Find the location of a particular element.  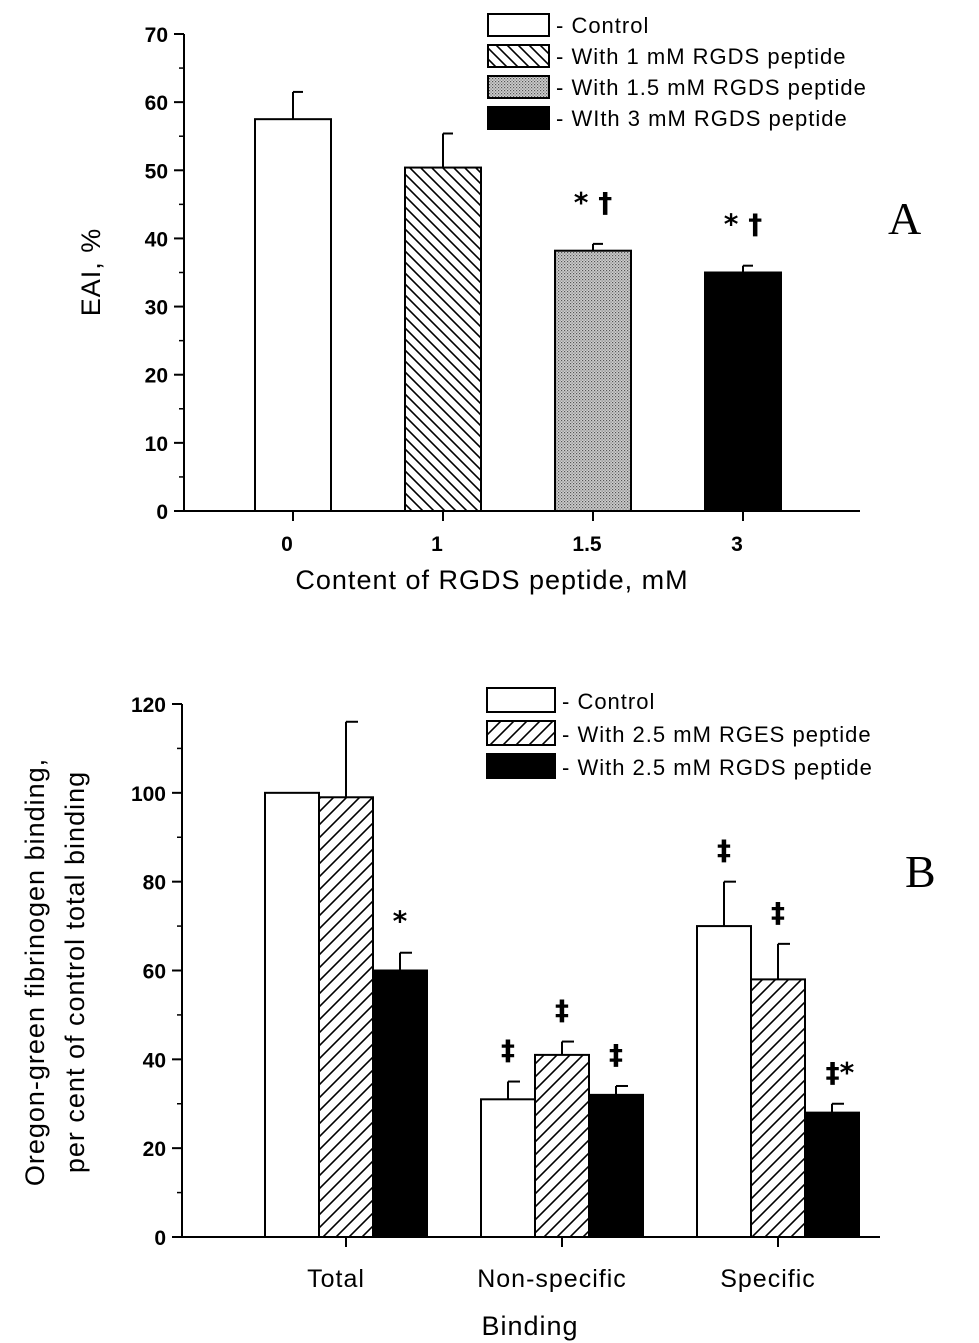

y-tick-label-a: 70 is located at coordinates (156, 35).